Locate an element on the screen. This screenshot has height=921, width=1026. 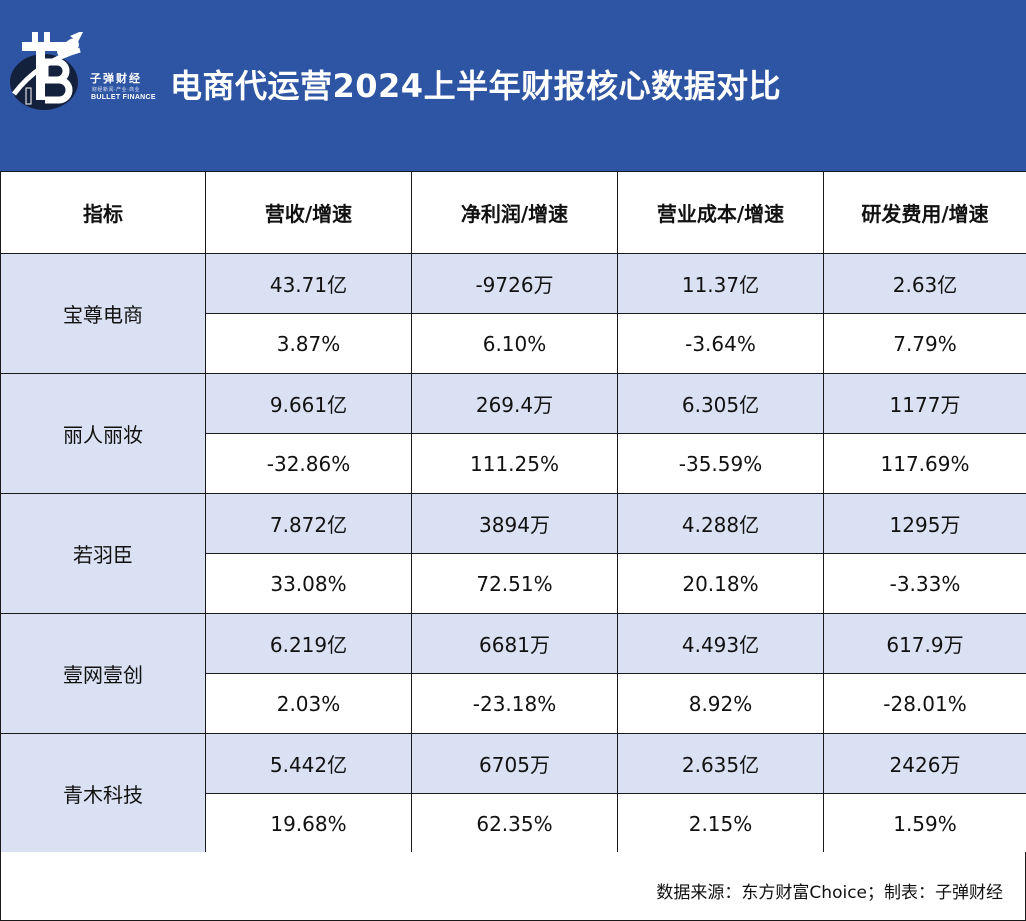
value-cell: 269.4万 is located at coordinates (514, 403).